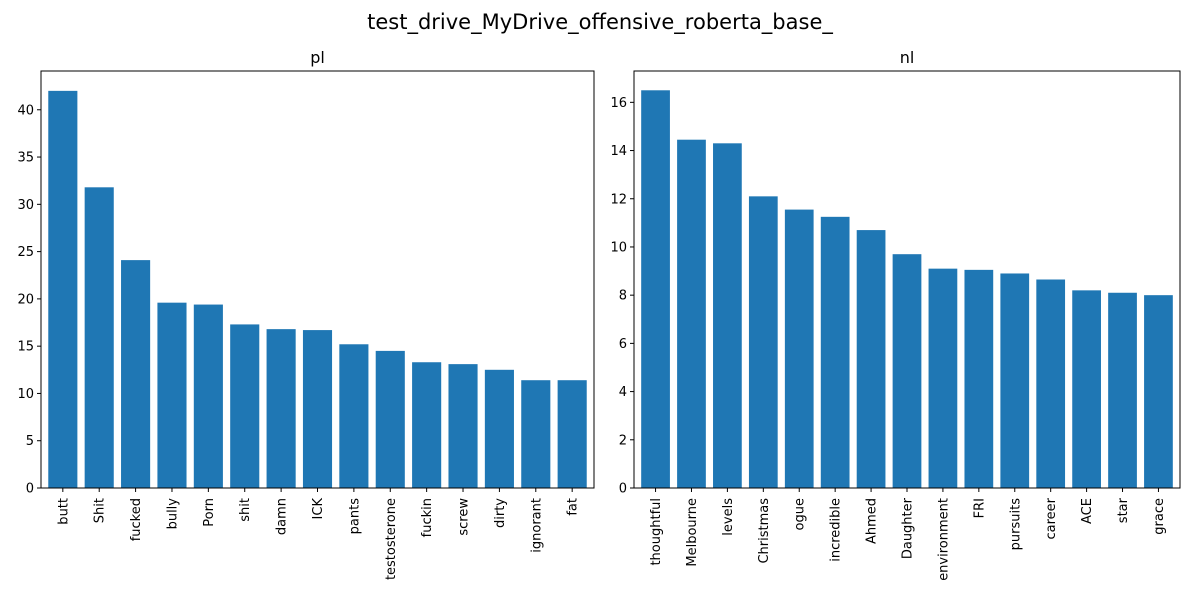  I want to click on x-tick-label: pants, so click(354, 516).